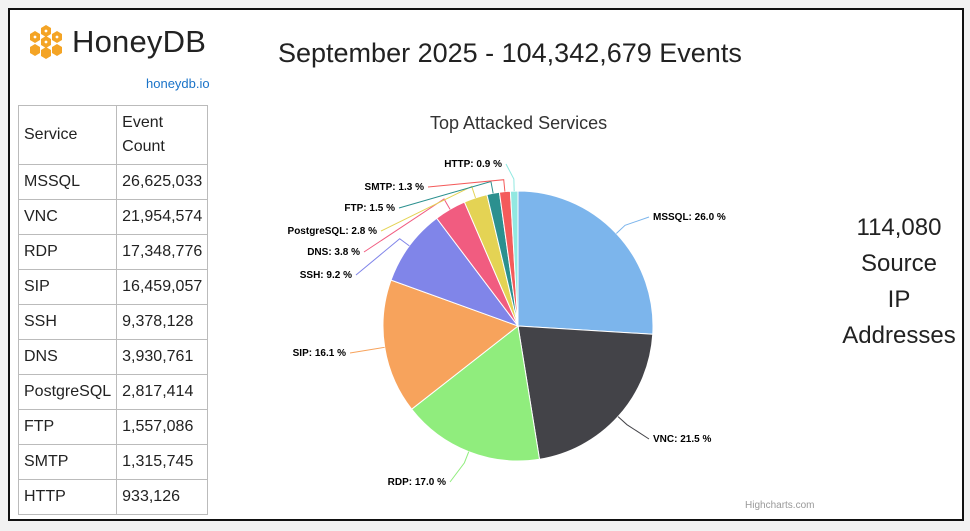 This screenshot has width=970, height=531. I want to click on data-label-ssh: SSH: 9.2 %, so click(326, 275).